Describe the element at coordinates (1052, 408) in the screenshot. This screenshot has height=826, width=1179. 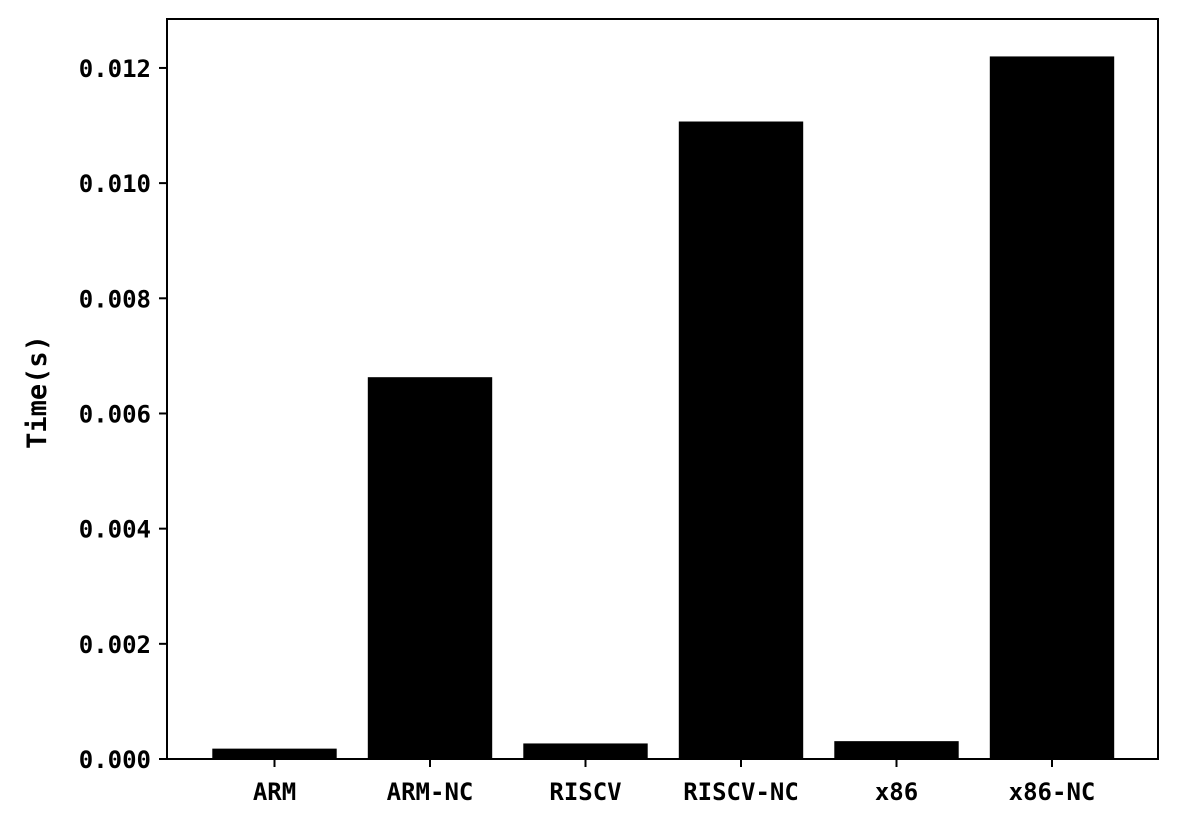
I see `bar-x86-nc` at that location.